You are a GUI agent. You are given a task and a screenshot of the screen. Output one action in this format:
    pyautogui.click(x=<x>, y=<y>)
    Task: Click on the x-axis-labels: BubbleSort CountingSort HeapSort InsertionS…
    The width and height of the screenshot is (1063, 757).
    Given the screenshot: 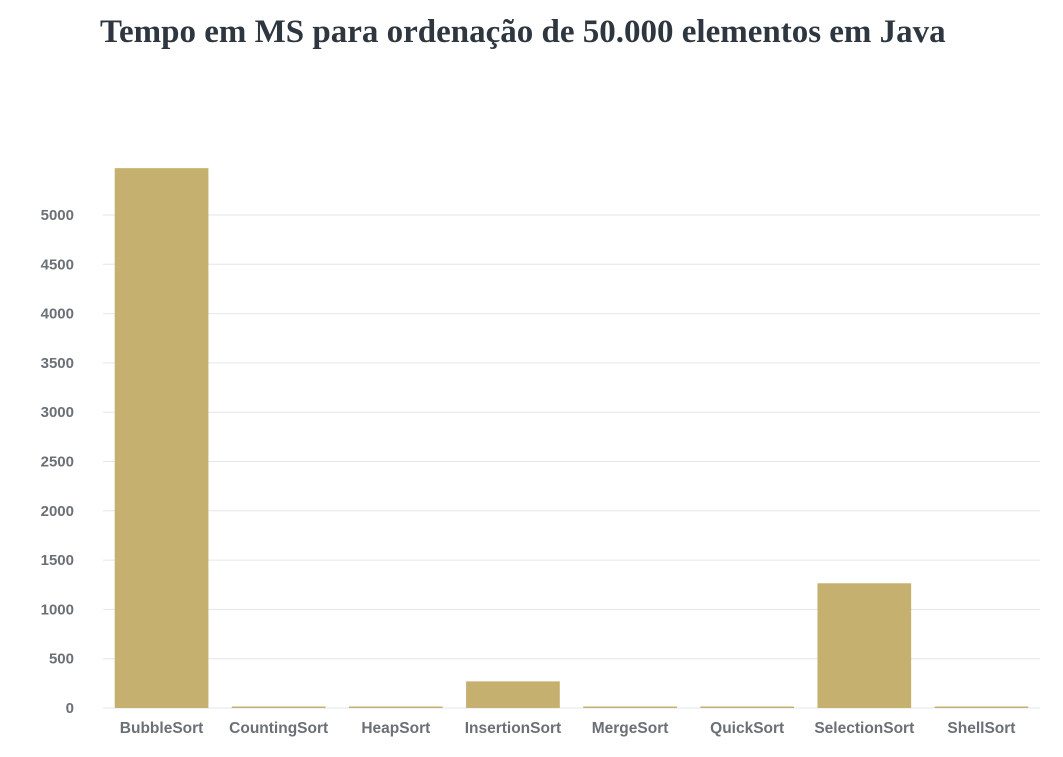 What is the action you would take?
    pyautogui.click(x=568, y=728)
    